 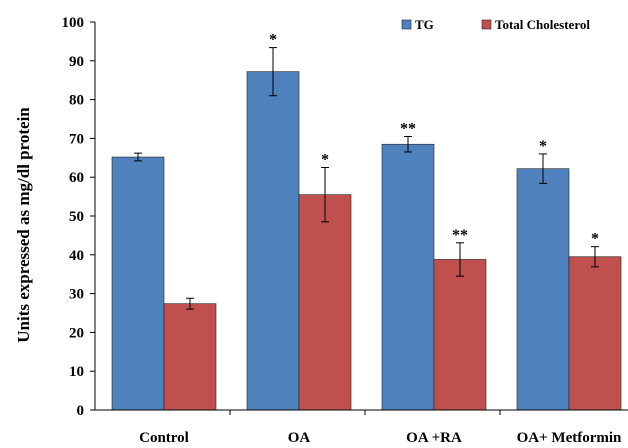 I want to click on x-tick-label: OA+ Metformin, so click(x=569, y=438).